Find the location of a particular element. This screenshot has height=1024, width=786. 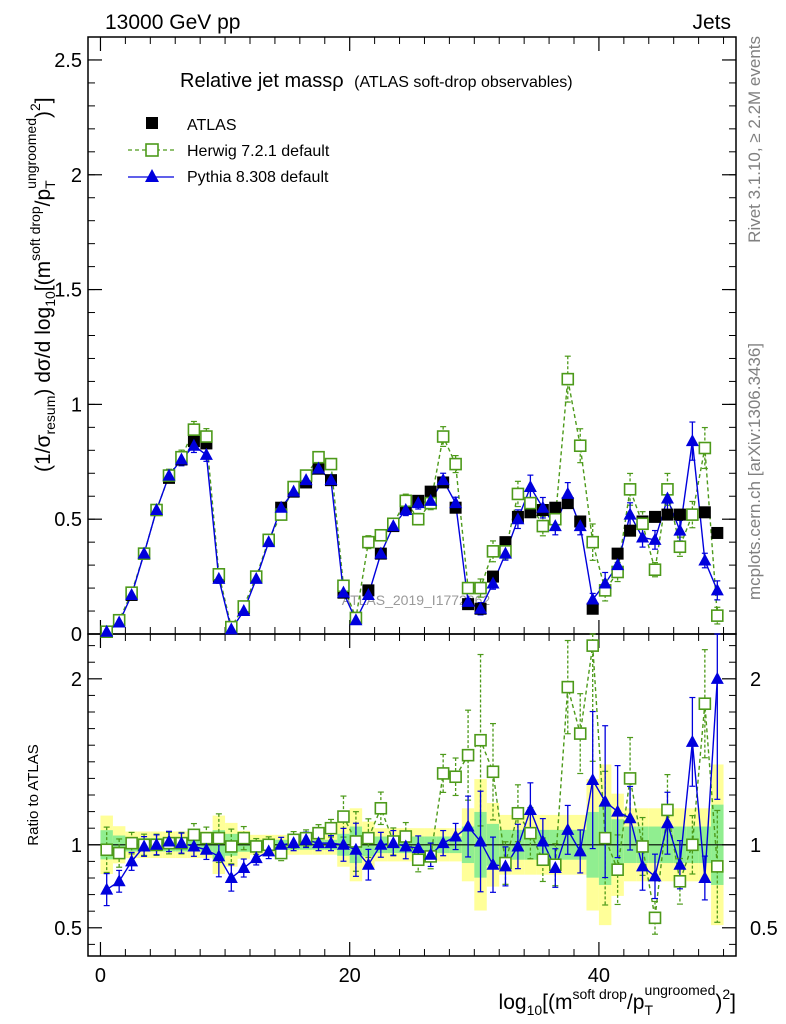

ylabel-part-b-sub: 10 is located at coordinates (50, 299).